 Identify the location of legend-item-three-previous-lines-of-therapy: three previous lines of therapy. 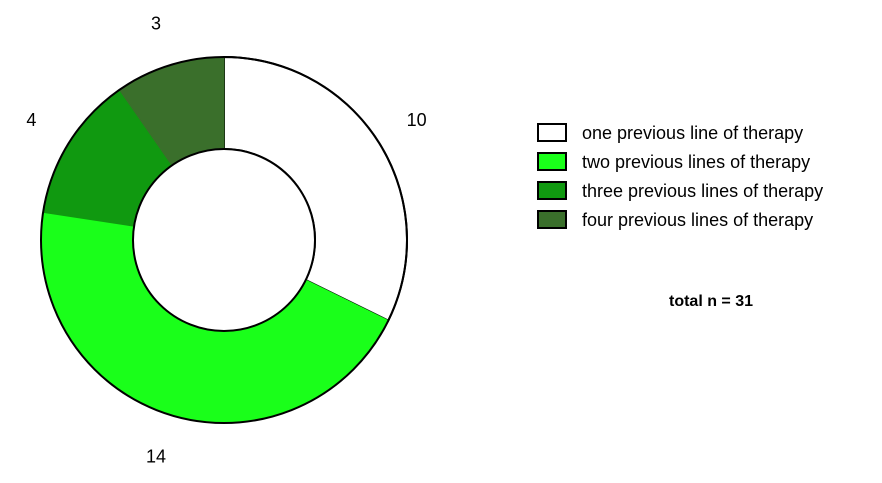
(680, 191).